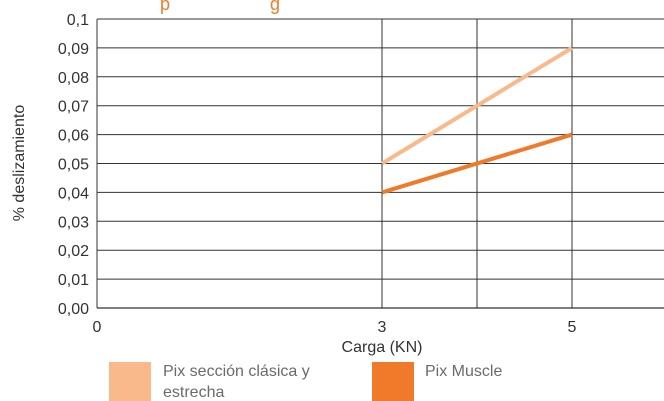  I want to click on y-tick-label: 0,05, so click(73, 165).